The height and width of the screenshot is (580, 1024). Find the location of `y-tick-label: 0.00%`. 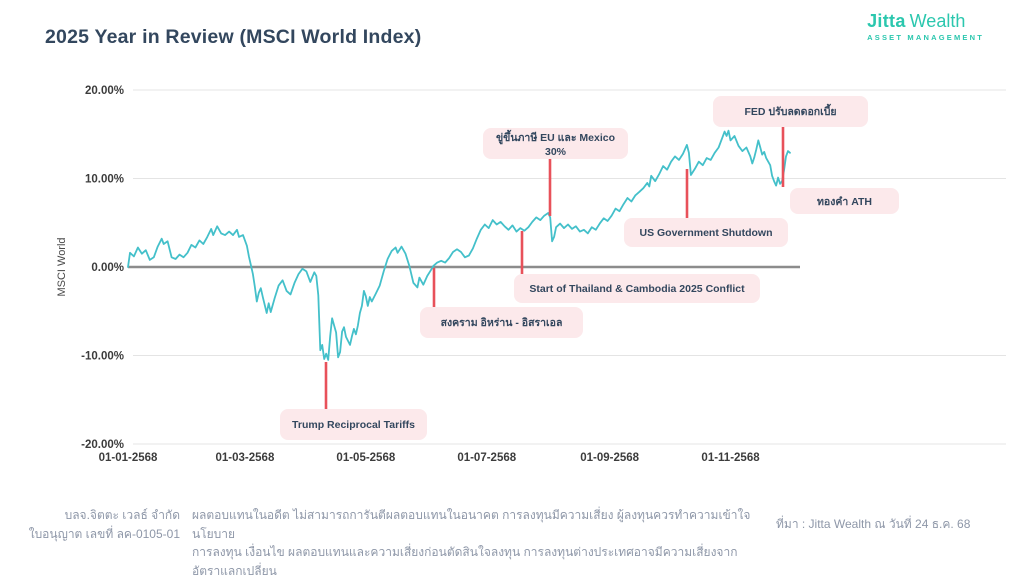

y-tick-label: 0.00% is located at coordinates (107, 268).